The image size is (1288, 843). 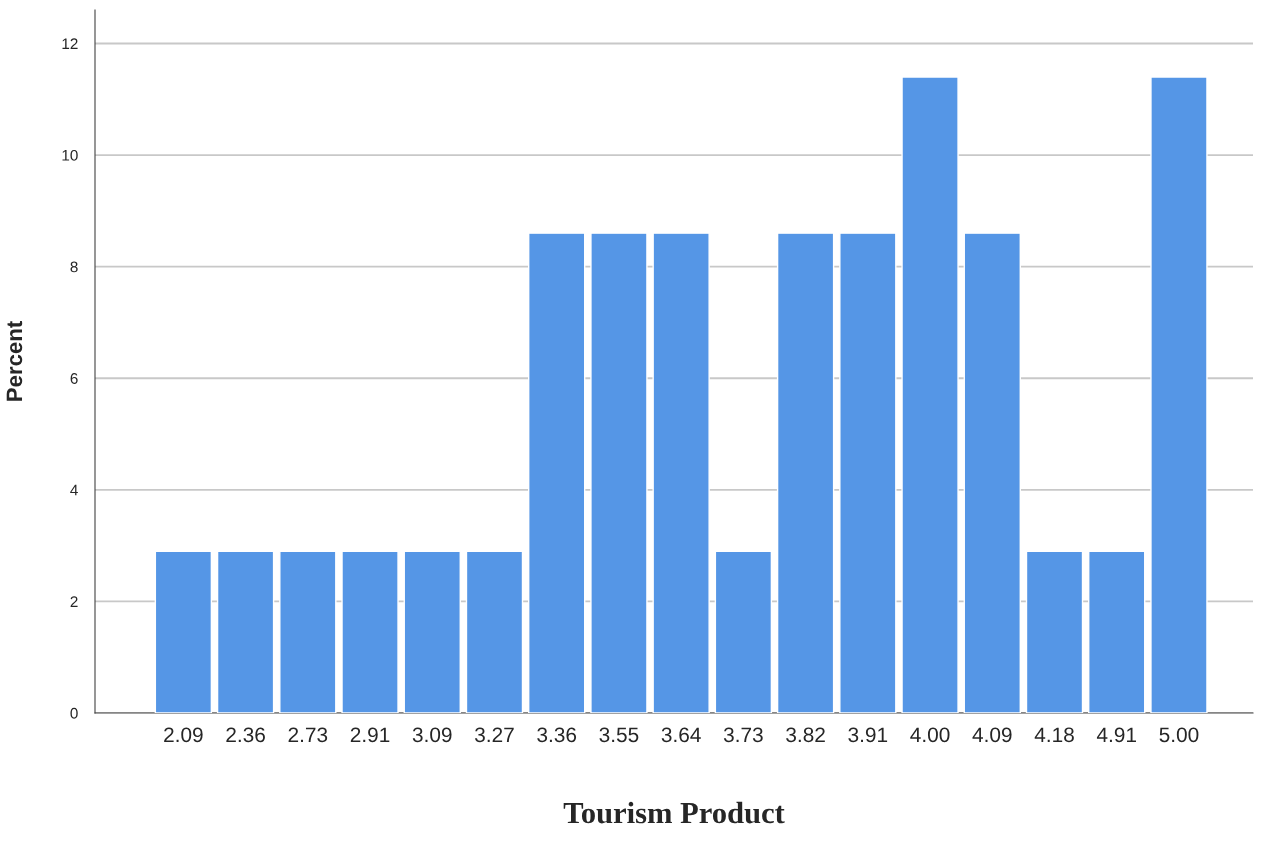 What do you see at coordinates (245, 735) in the screenshot?
I see `x-tick-label: 2.36` at bounding box center [245, 735].